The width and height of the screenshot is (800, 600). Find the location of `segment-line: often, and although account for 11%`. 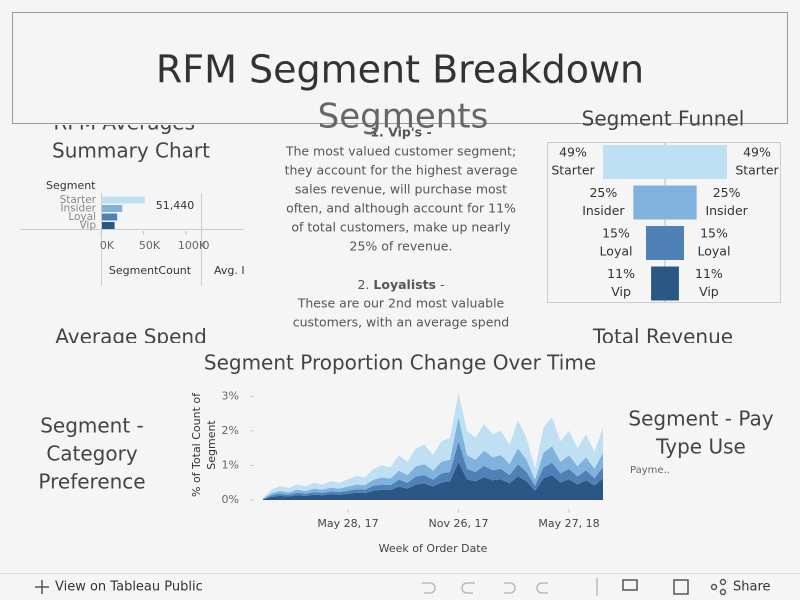

segment-line: often, and although account for 11% is located at coordinates (401, 208).